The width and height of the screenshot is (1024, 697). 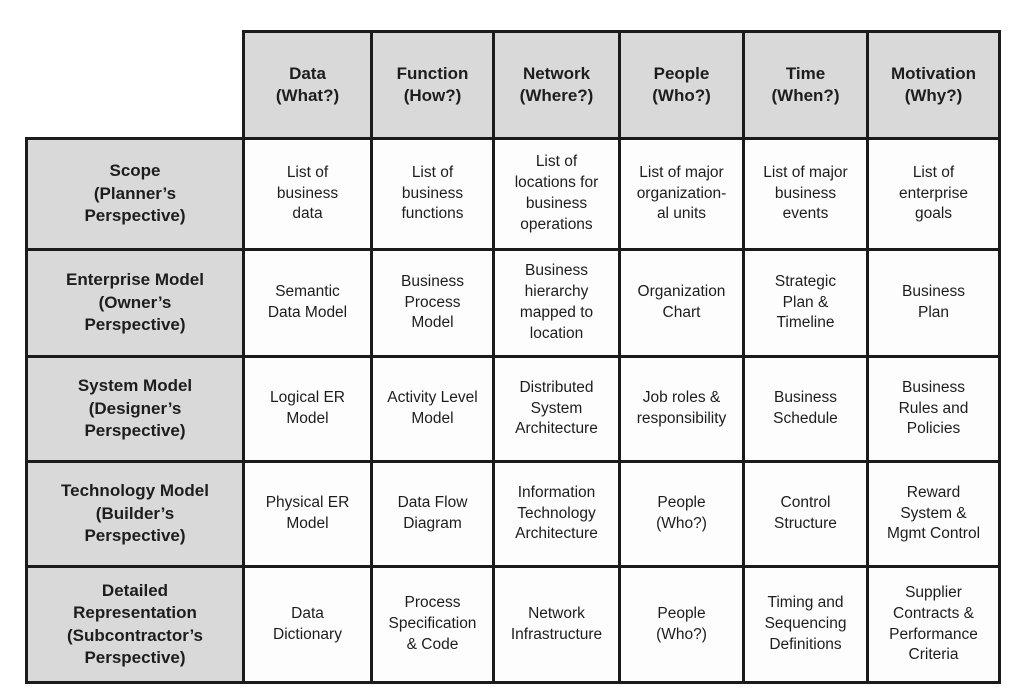 What do you see at coordinates (556, 514) in the screenshot?
I see `table-cell: Information Technology Architecture` at bounding box center [556, 514].